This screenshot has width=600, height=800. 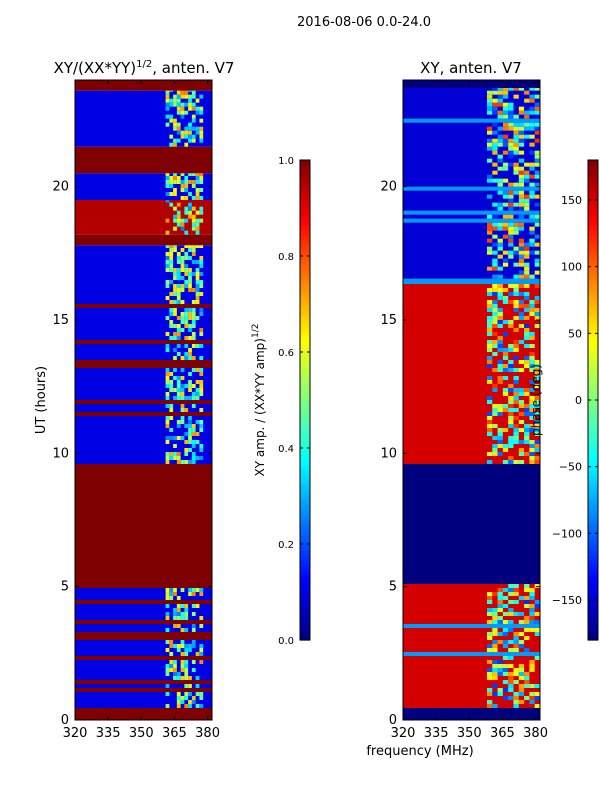 What do you see at coordinates (143, 622) in the screenshot?
I see `amp-stripe` at bounding box center [143, 622].